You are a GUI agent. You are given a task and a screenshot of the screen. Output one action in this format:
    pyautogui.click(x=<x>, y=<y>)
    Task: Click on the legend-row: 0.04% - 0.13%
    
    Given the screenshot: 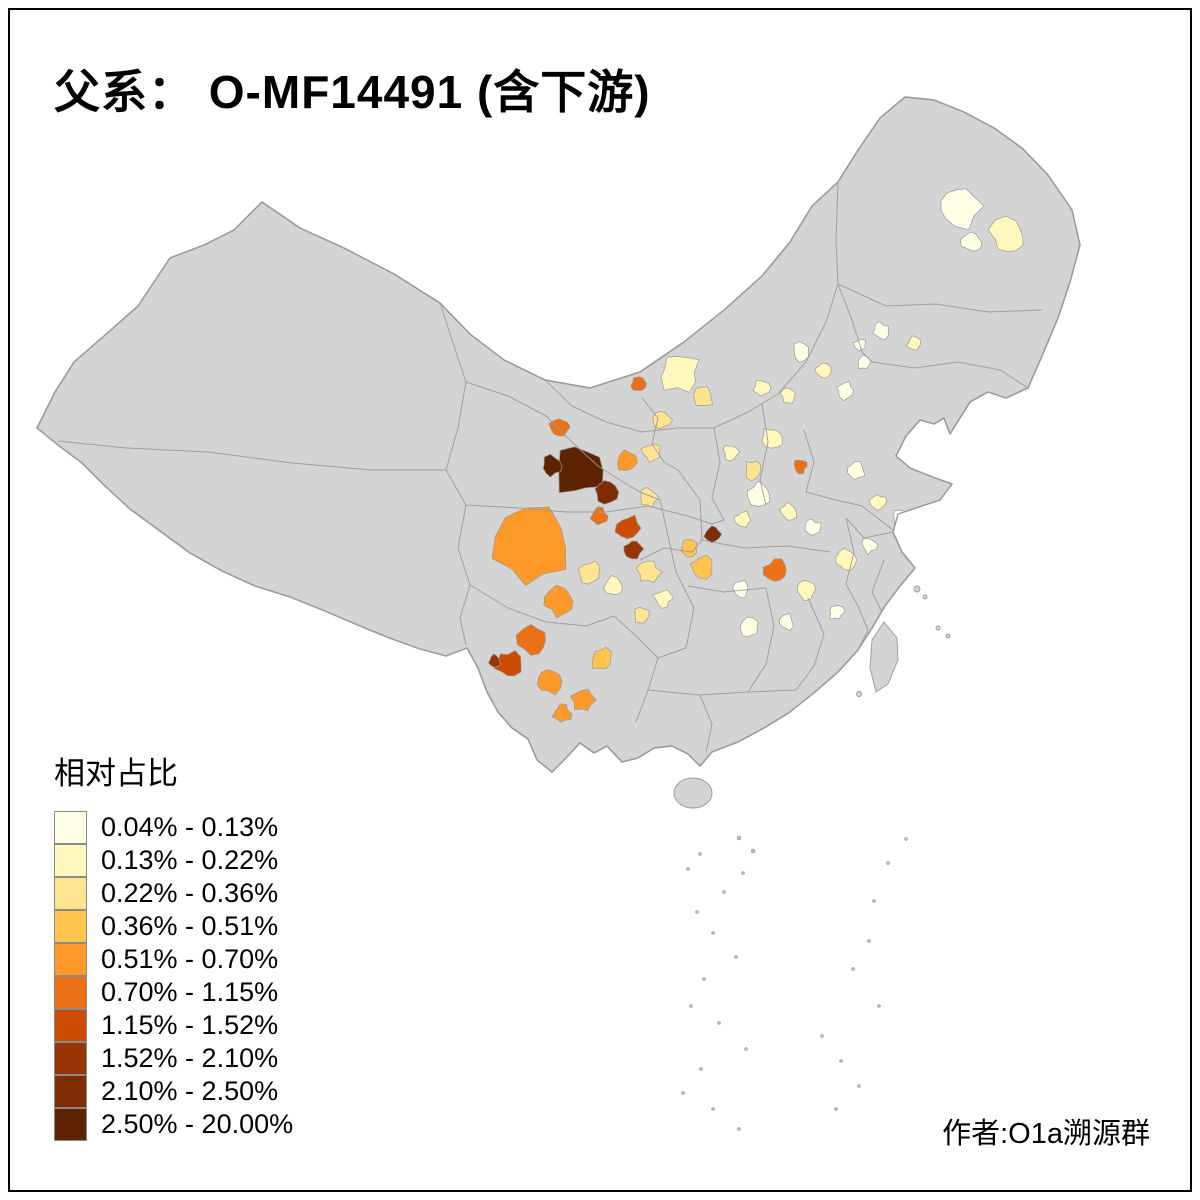 What is the action you would take?
    pyautogui.click(x=173, y=827)
    